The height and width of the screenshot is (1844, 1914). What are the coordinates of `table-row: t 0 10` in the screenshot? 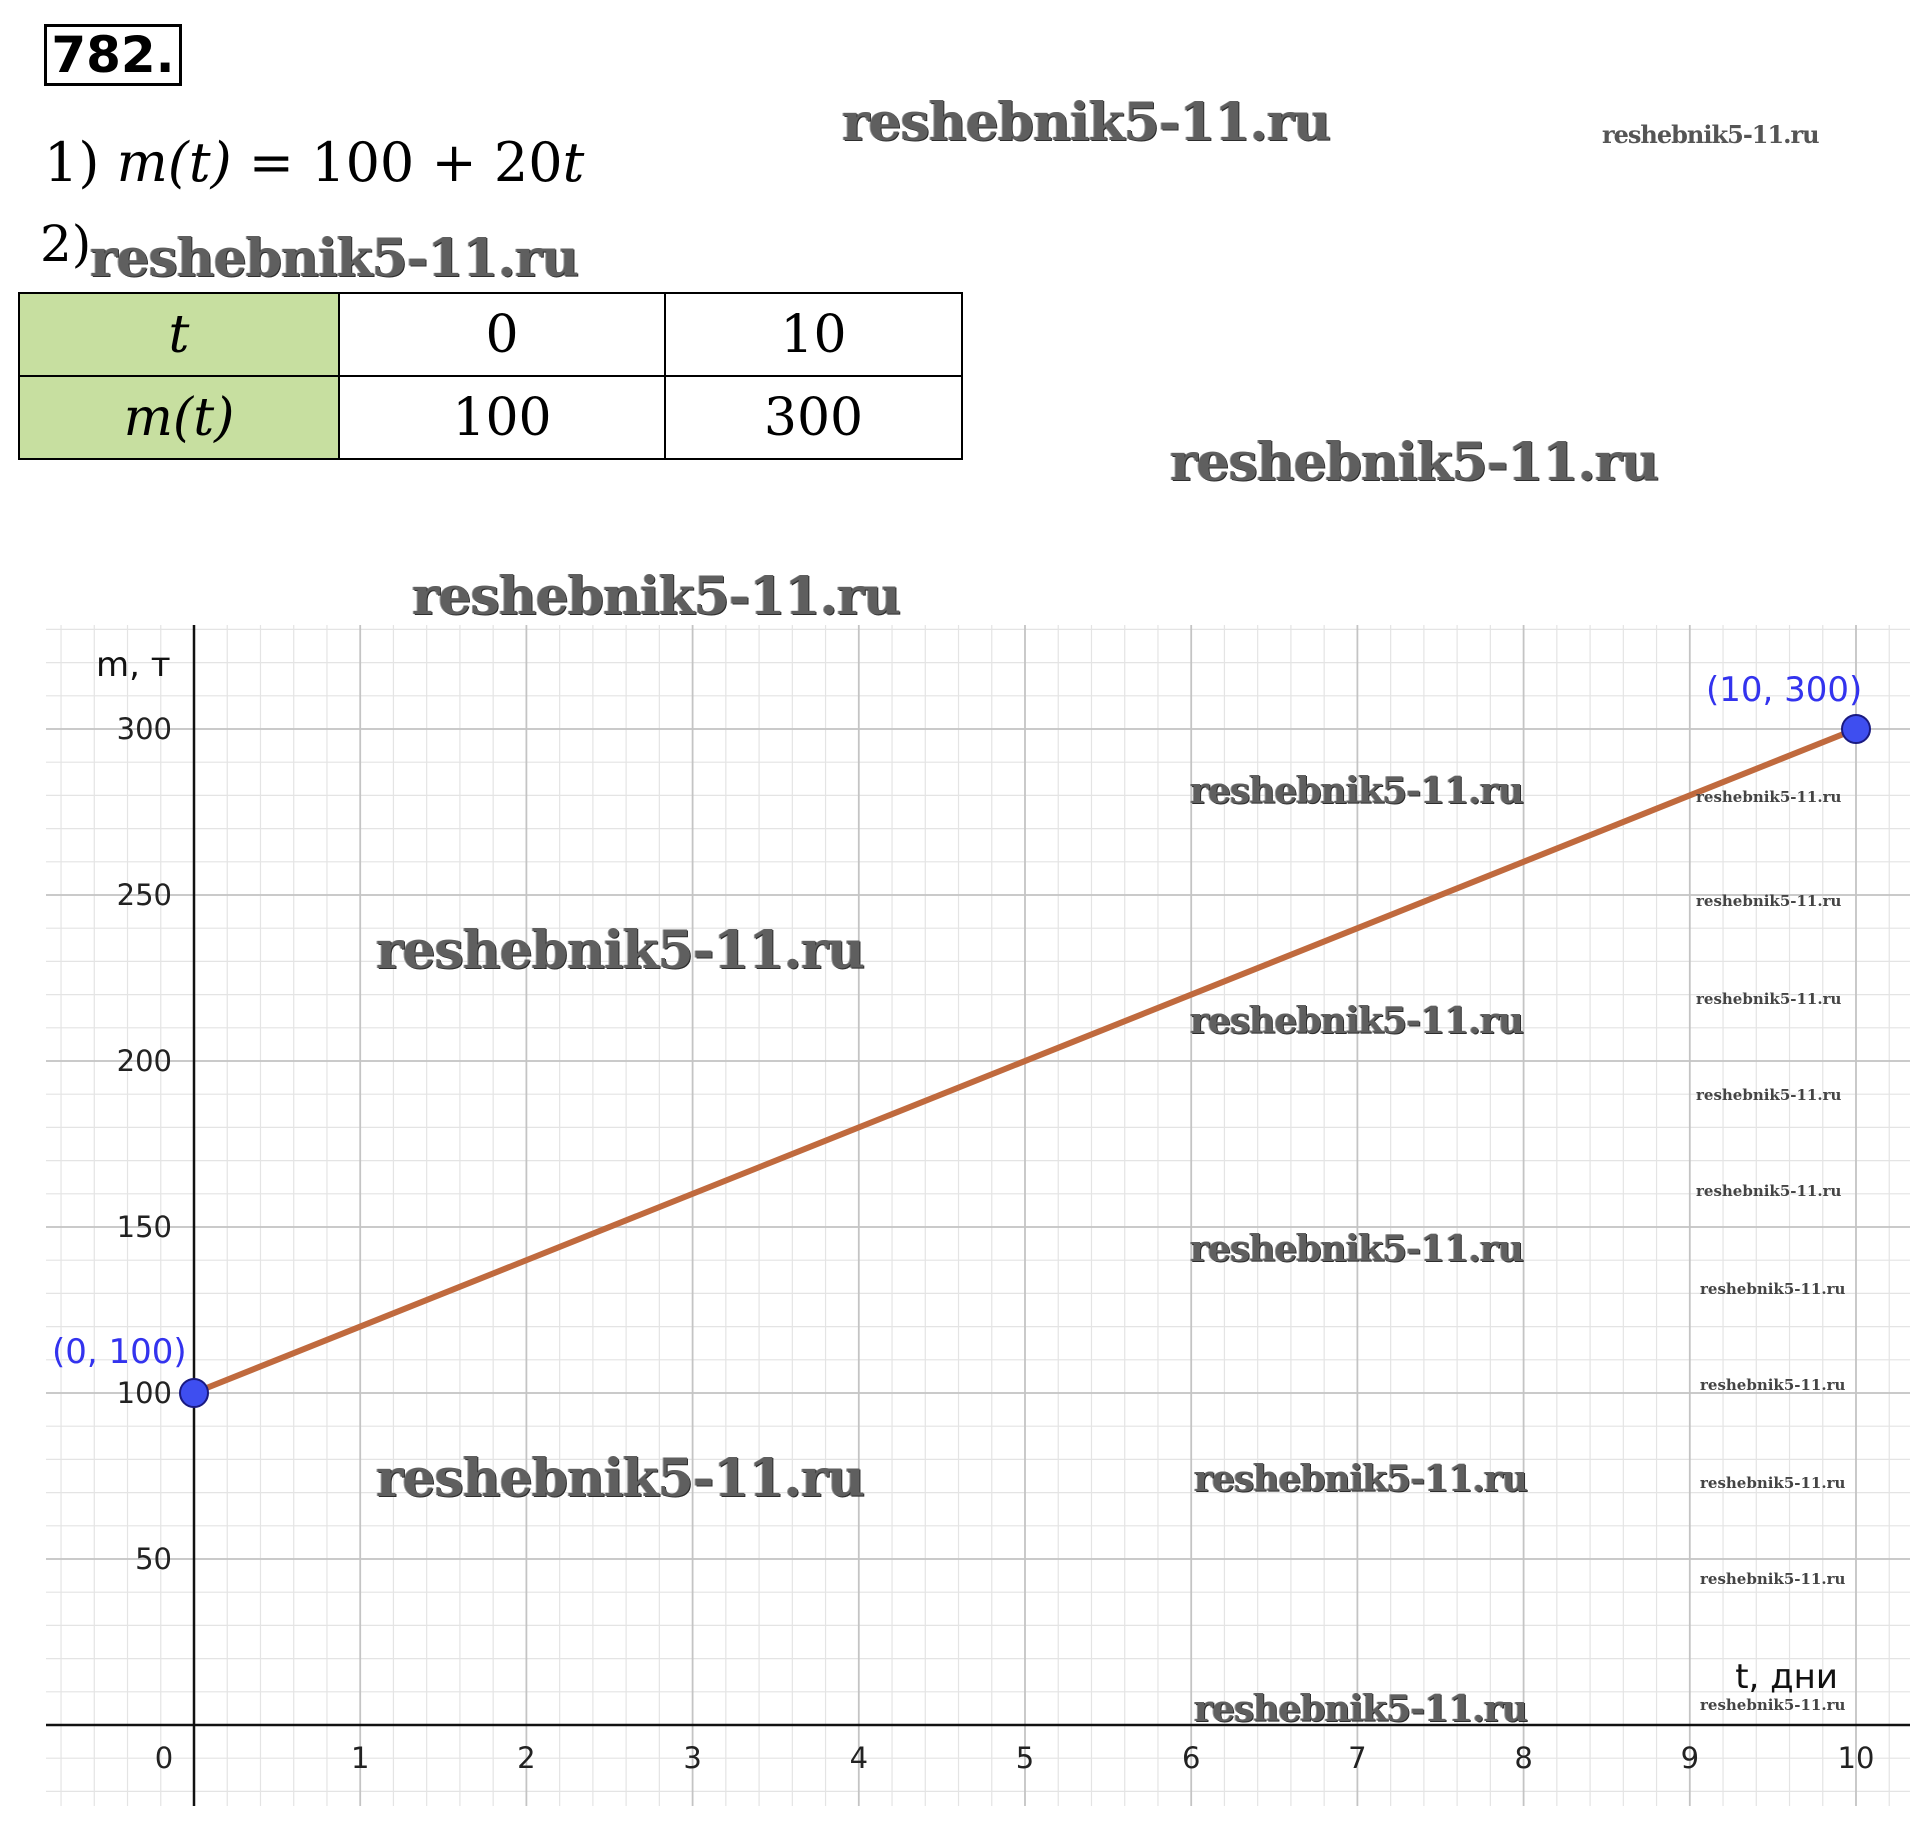 It's located at (490, 334).